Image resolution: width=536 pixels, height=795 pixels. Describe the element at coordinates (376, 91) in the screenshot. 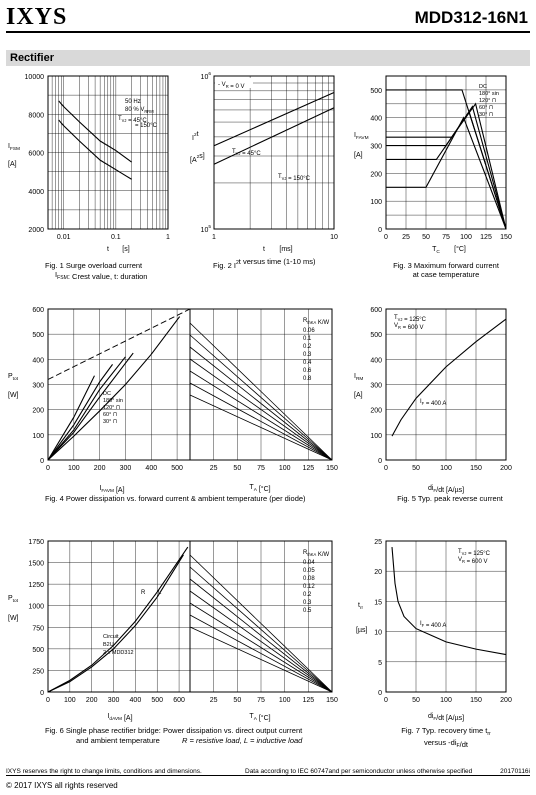

I see `fig3-ytick-5: 500` at that location.